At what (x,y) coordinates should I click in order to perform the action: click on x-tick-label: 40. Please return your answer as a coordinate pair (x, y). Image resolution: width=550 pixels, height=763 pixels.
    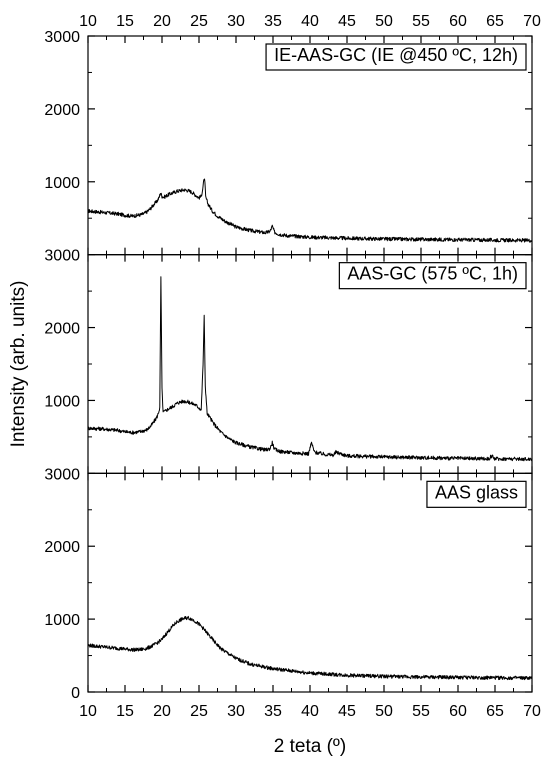
    Looking at the image, I should click on (310, 711).